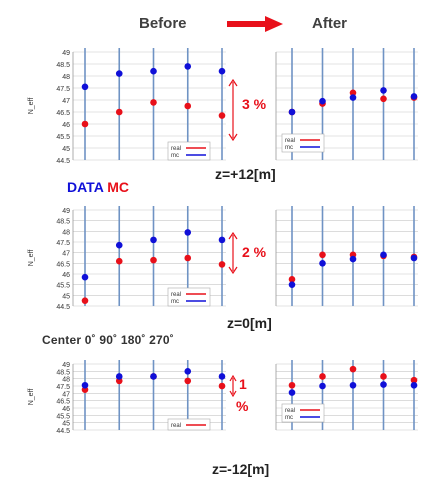 The width and height of the screenshot is (436, 488). Describe the element at coordinates (254, 104) in the screenshot. I see `diff-label-z12: 3 %` at that location.